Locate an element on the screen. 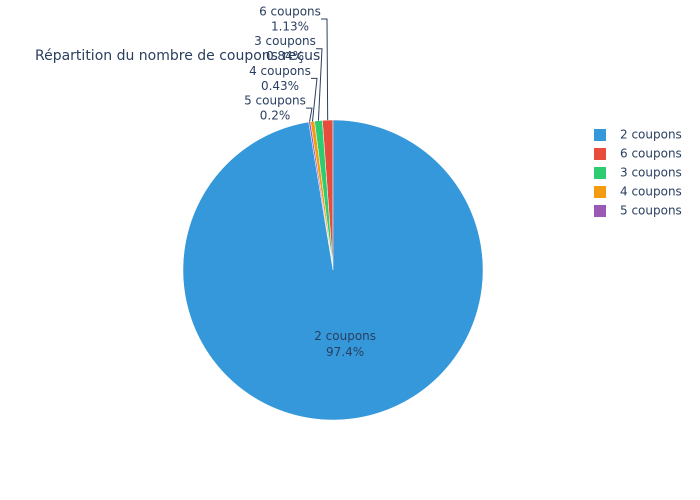  legend-label: 4 coupons is located at coordinates (651, 192).